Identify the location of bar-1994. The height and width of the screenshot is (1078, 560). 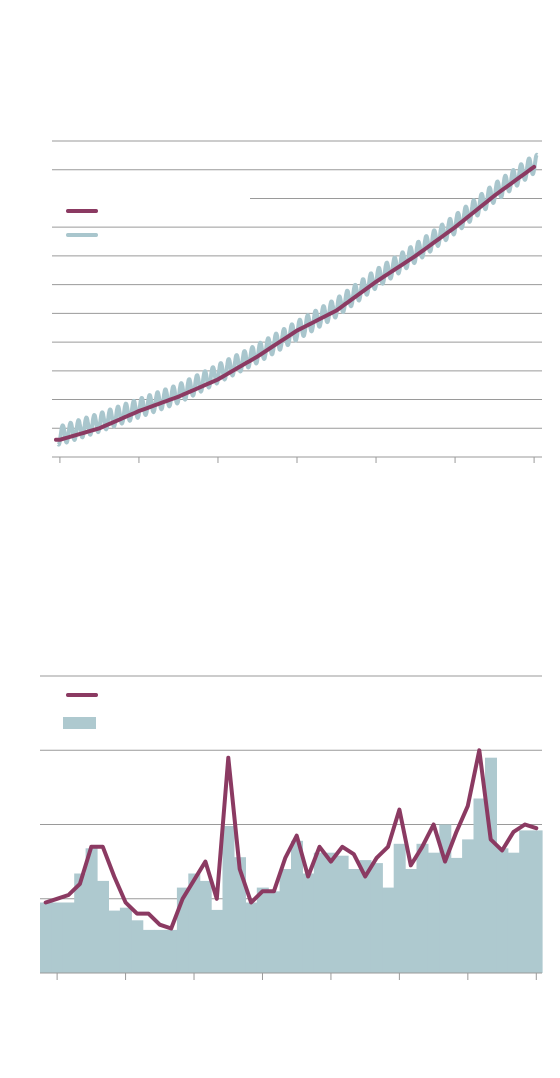
(445, 898).